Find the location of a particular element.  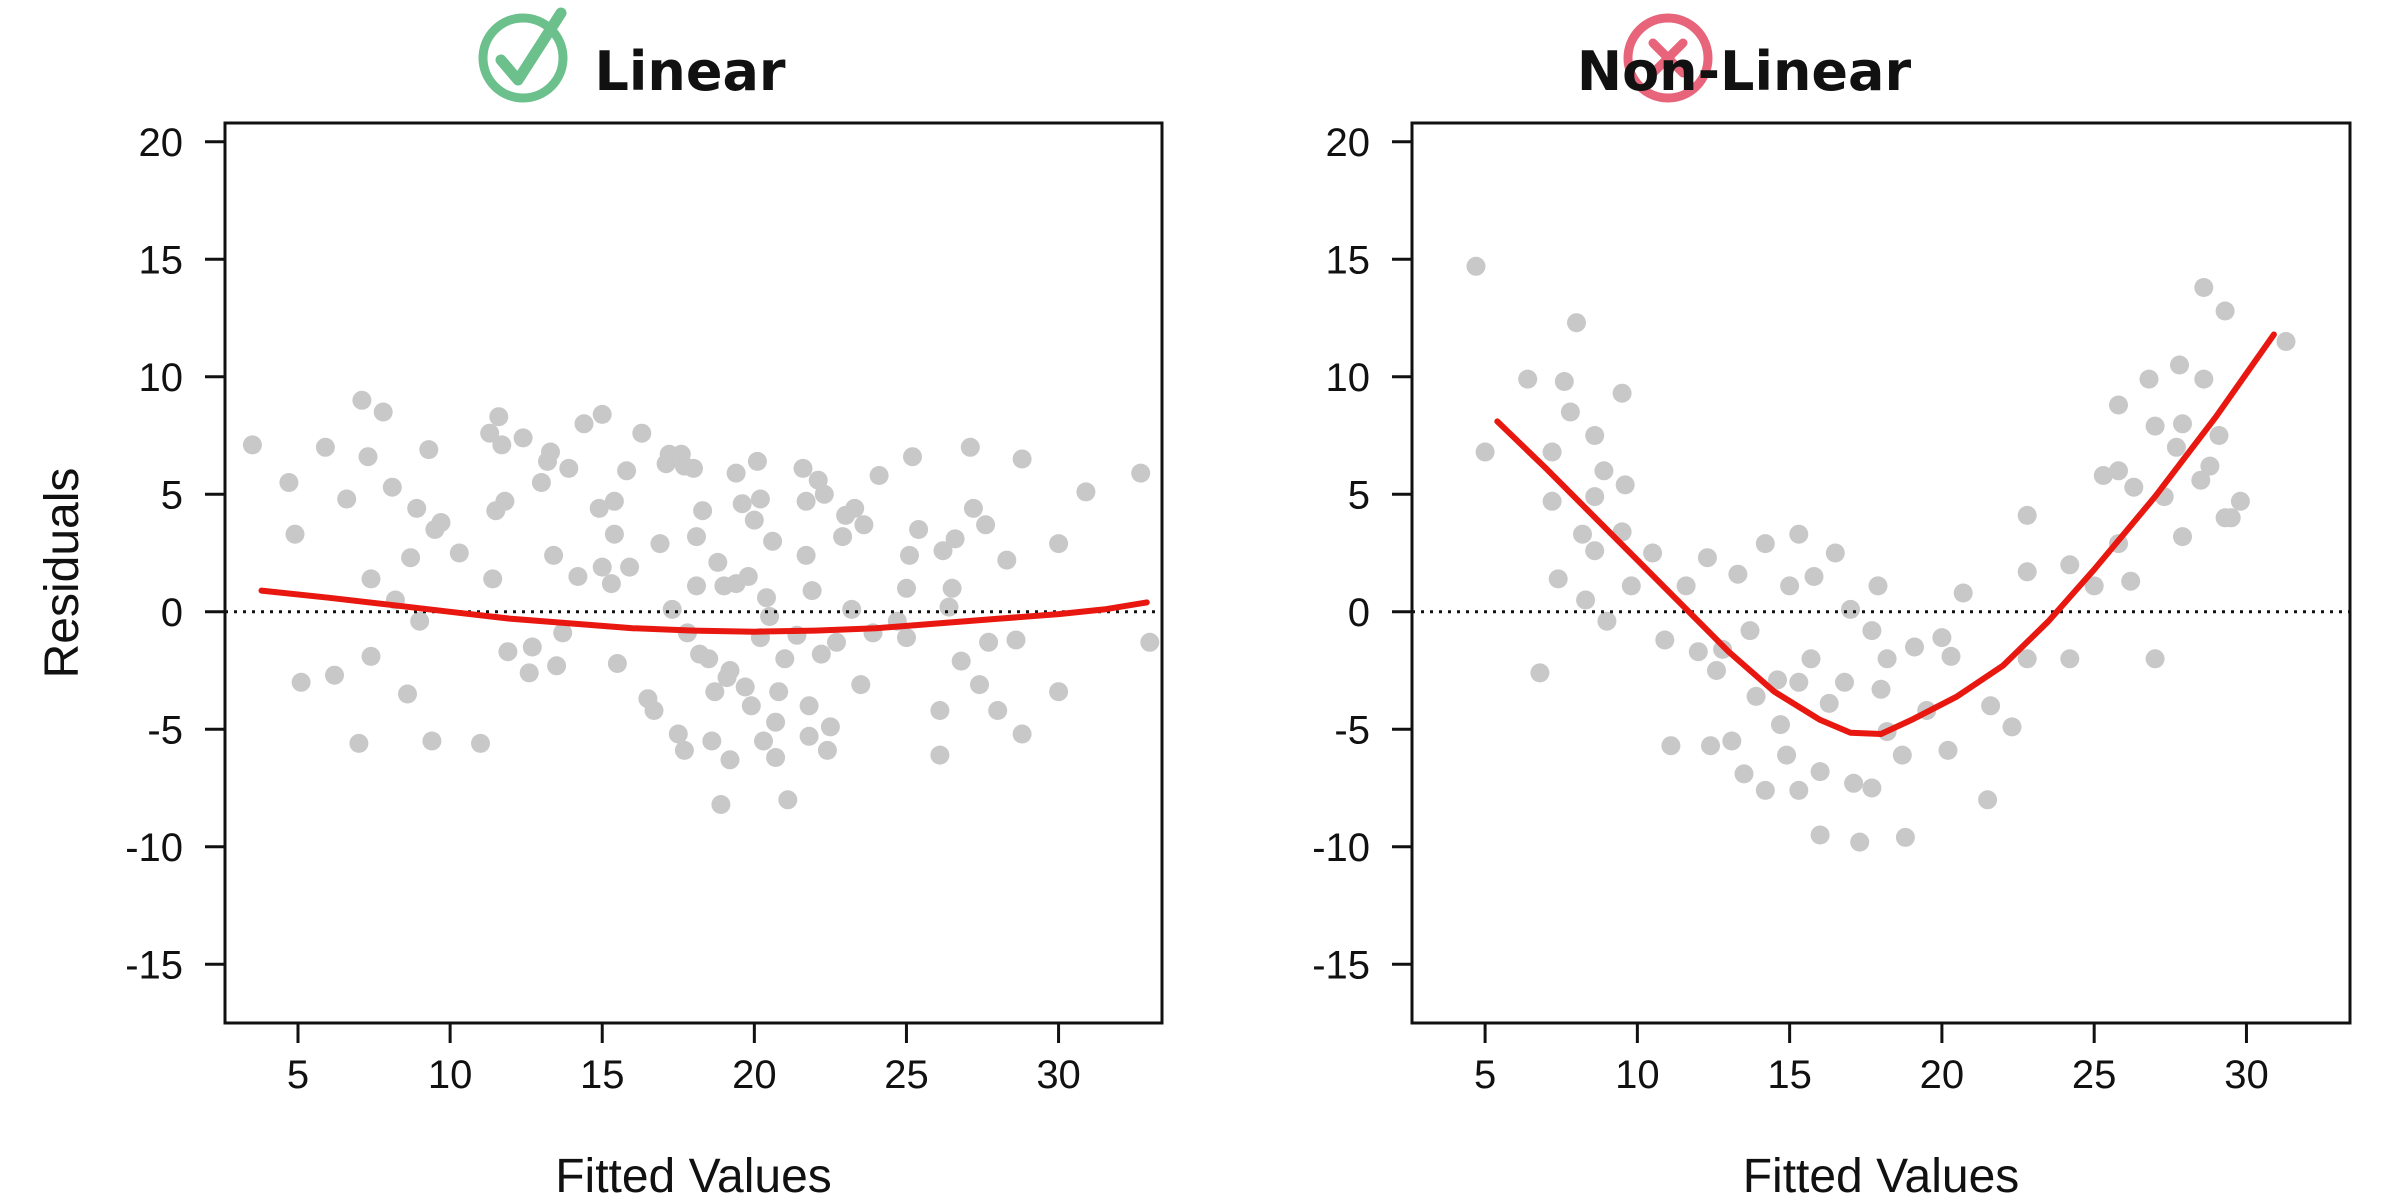

y-tick-label: -10 is located at coordinates (154, 848).